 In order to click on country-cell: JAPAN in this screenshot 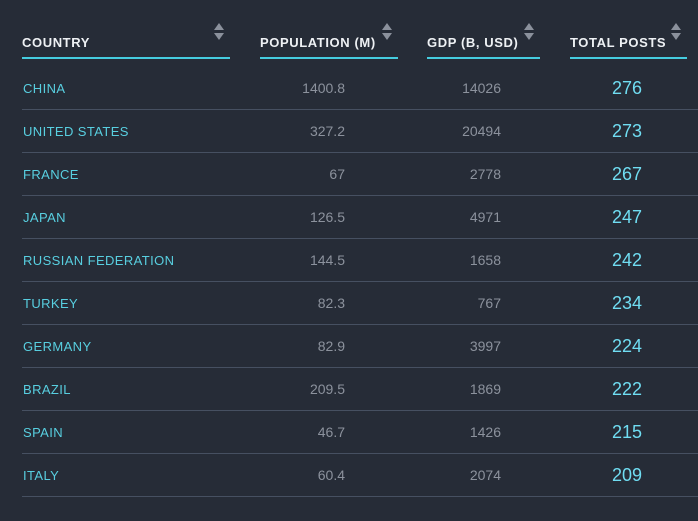, I will do `click(44, 217)`.